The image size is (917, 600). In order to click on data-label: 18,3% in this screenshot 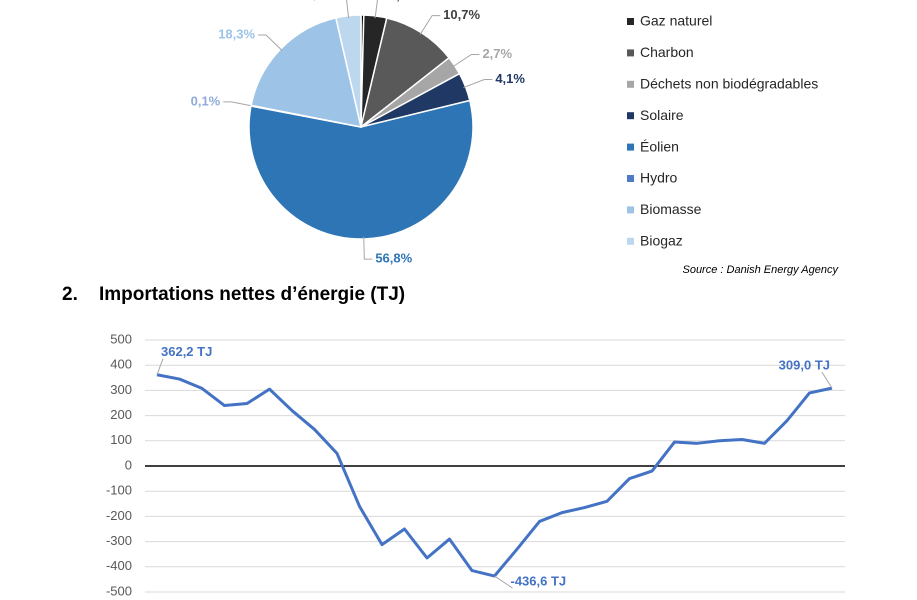, I will do `click(236, 33)`.